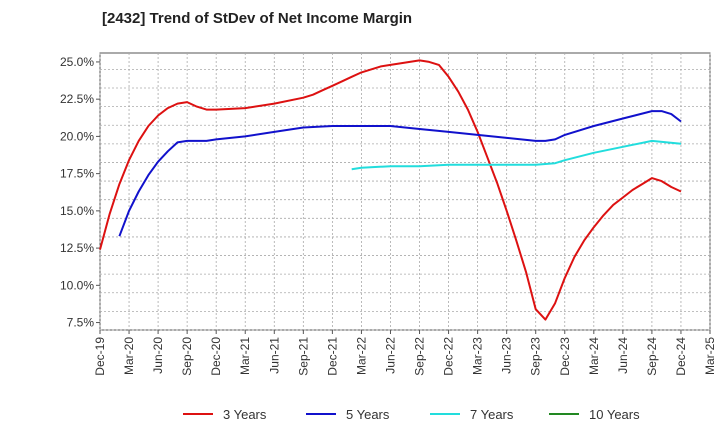 The image size is (720, 445). What do you see at coordinates (492, 414) in the screenshot?
I see `legend-label-7-years: 7 Years` at bounding box center [492, 414].